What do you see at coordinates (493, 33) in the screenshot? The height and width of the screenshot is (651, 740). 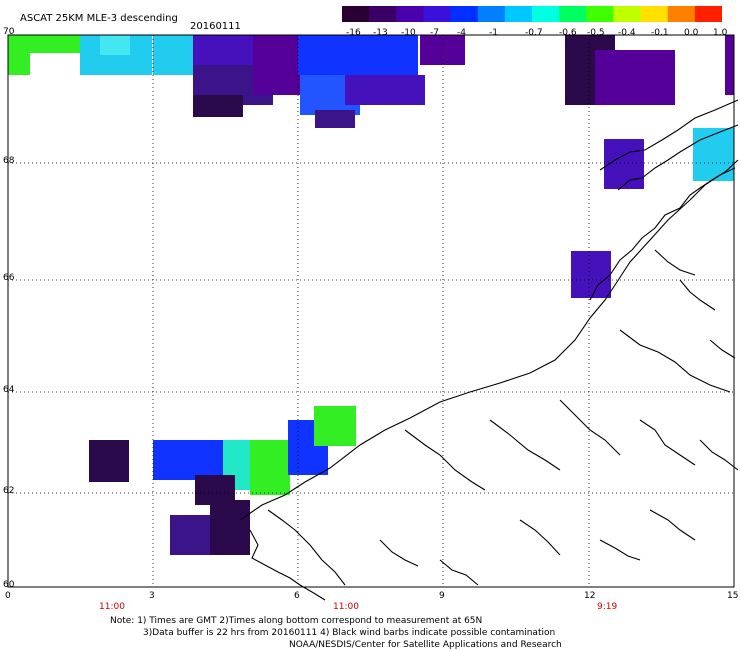 I see `colorbar-tick-label: -1` at bounding box center [493, 33].